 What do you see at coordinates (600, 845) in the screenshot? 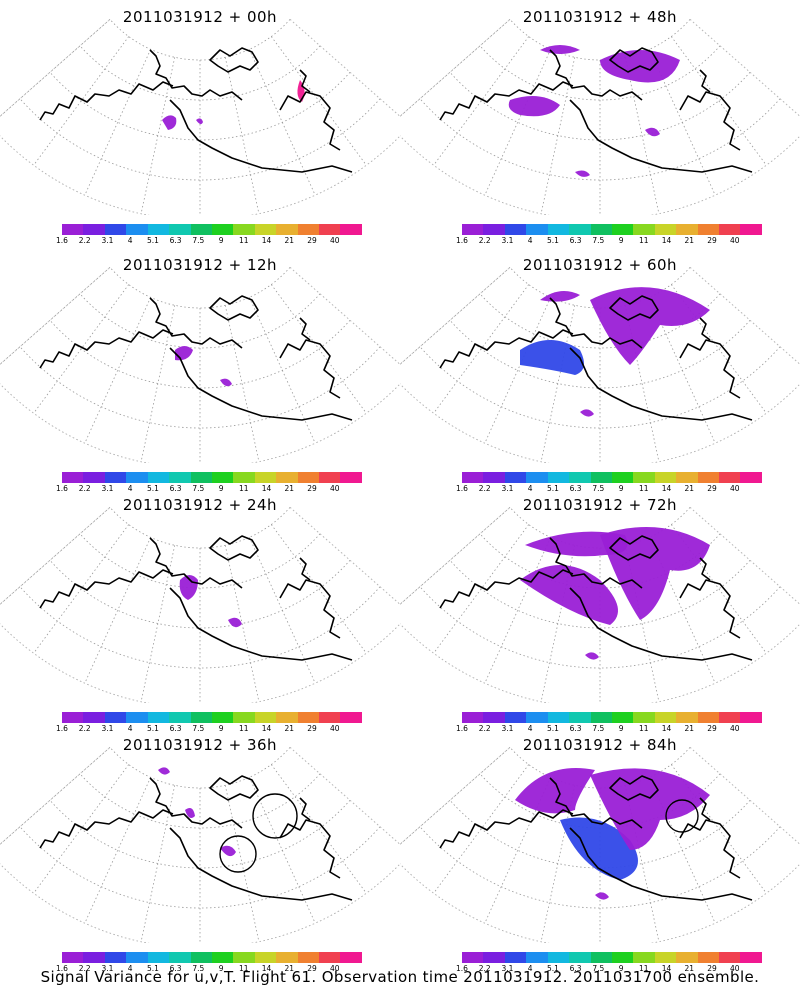
I see `polar-map` at bounding box center [600, 845].